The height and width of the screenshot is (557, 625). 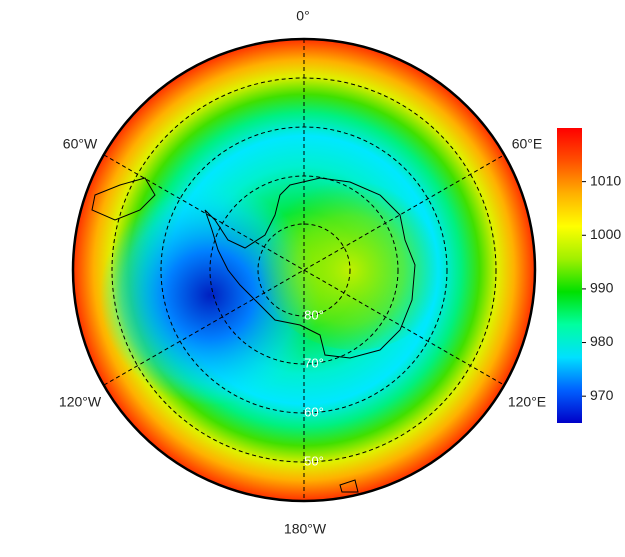 What do you see at coordinates (314, 411) in the screenshot?
I see `parallel-label: 60°` at bounding box center [314, 411].